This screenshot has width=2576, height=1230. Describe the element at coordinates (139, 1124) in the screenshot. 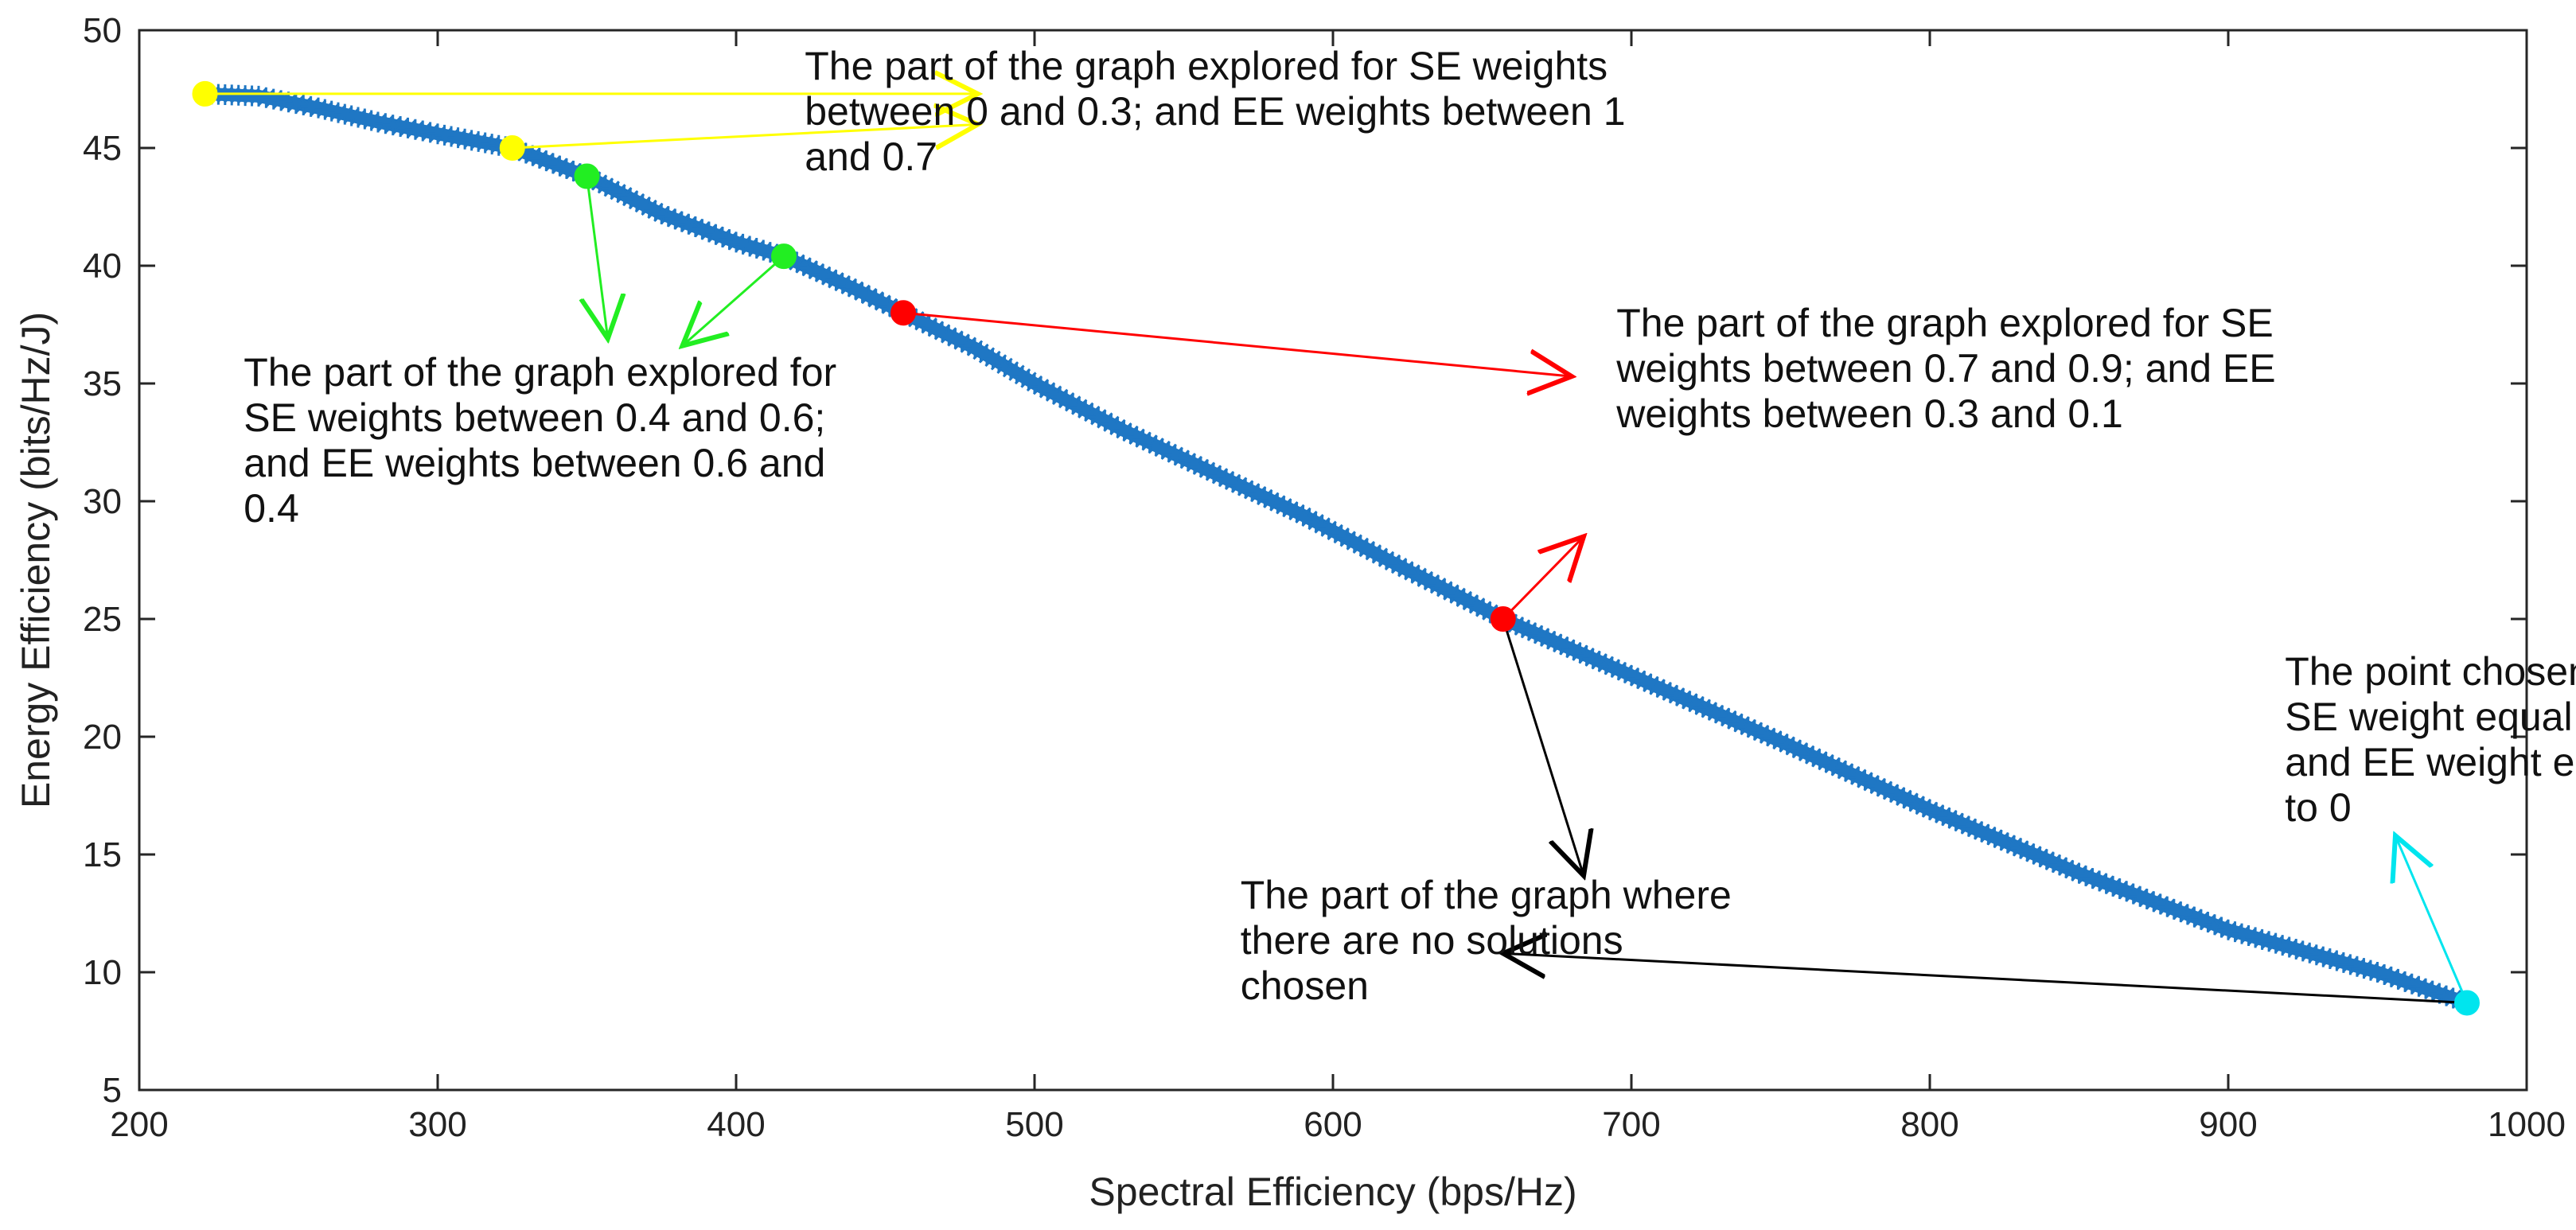

I see `x-tick-label: 200` at that location.